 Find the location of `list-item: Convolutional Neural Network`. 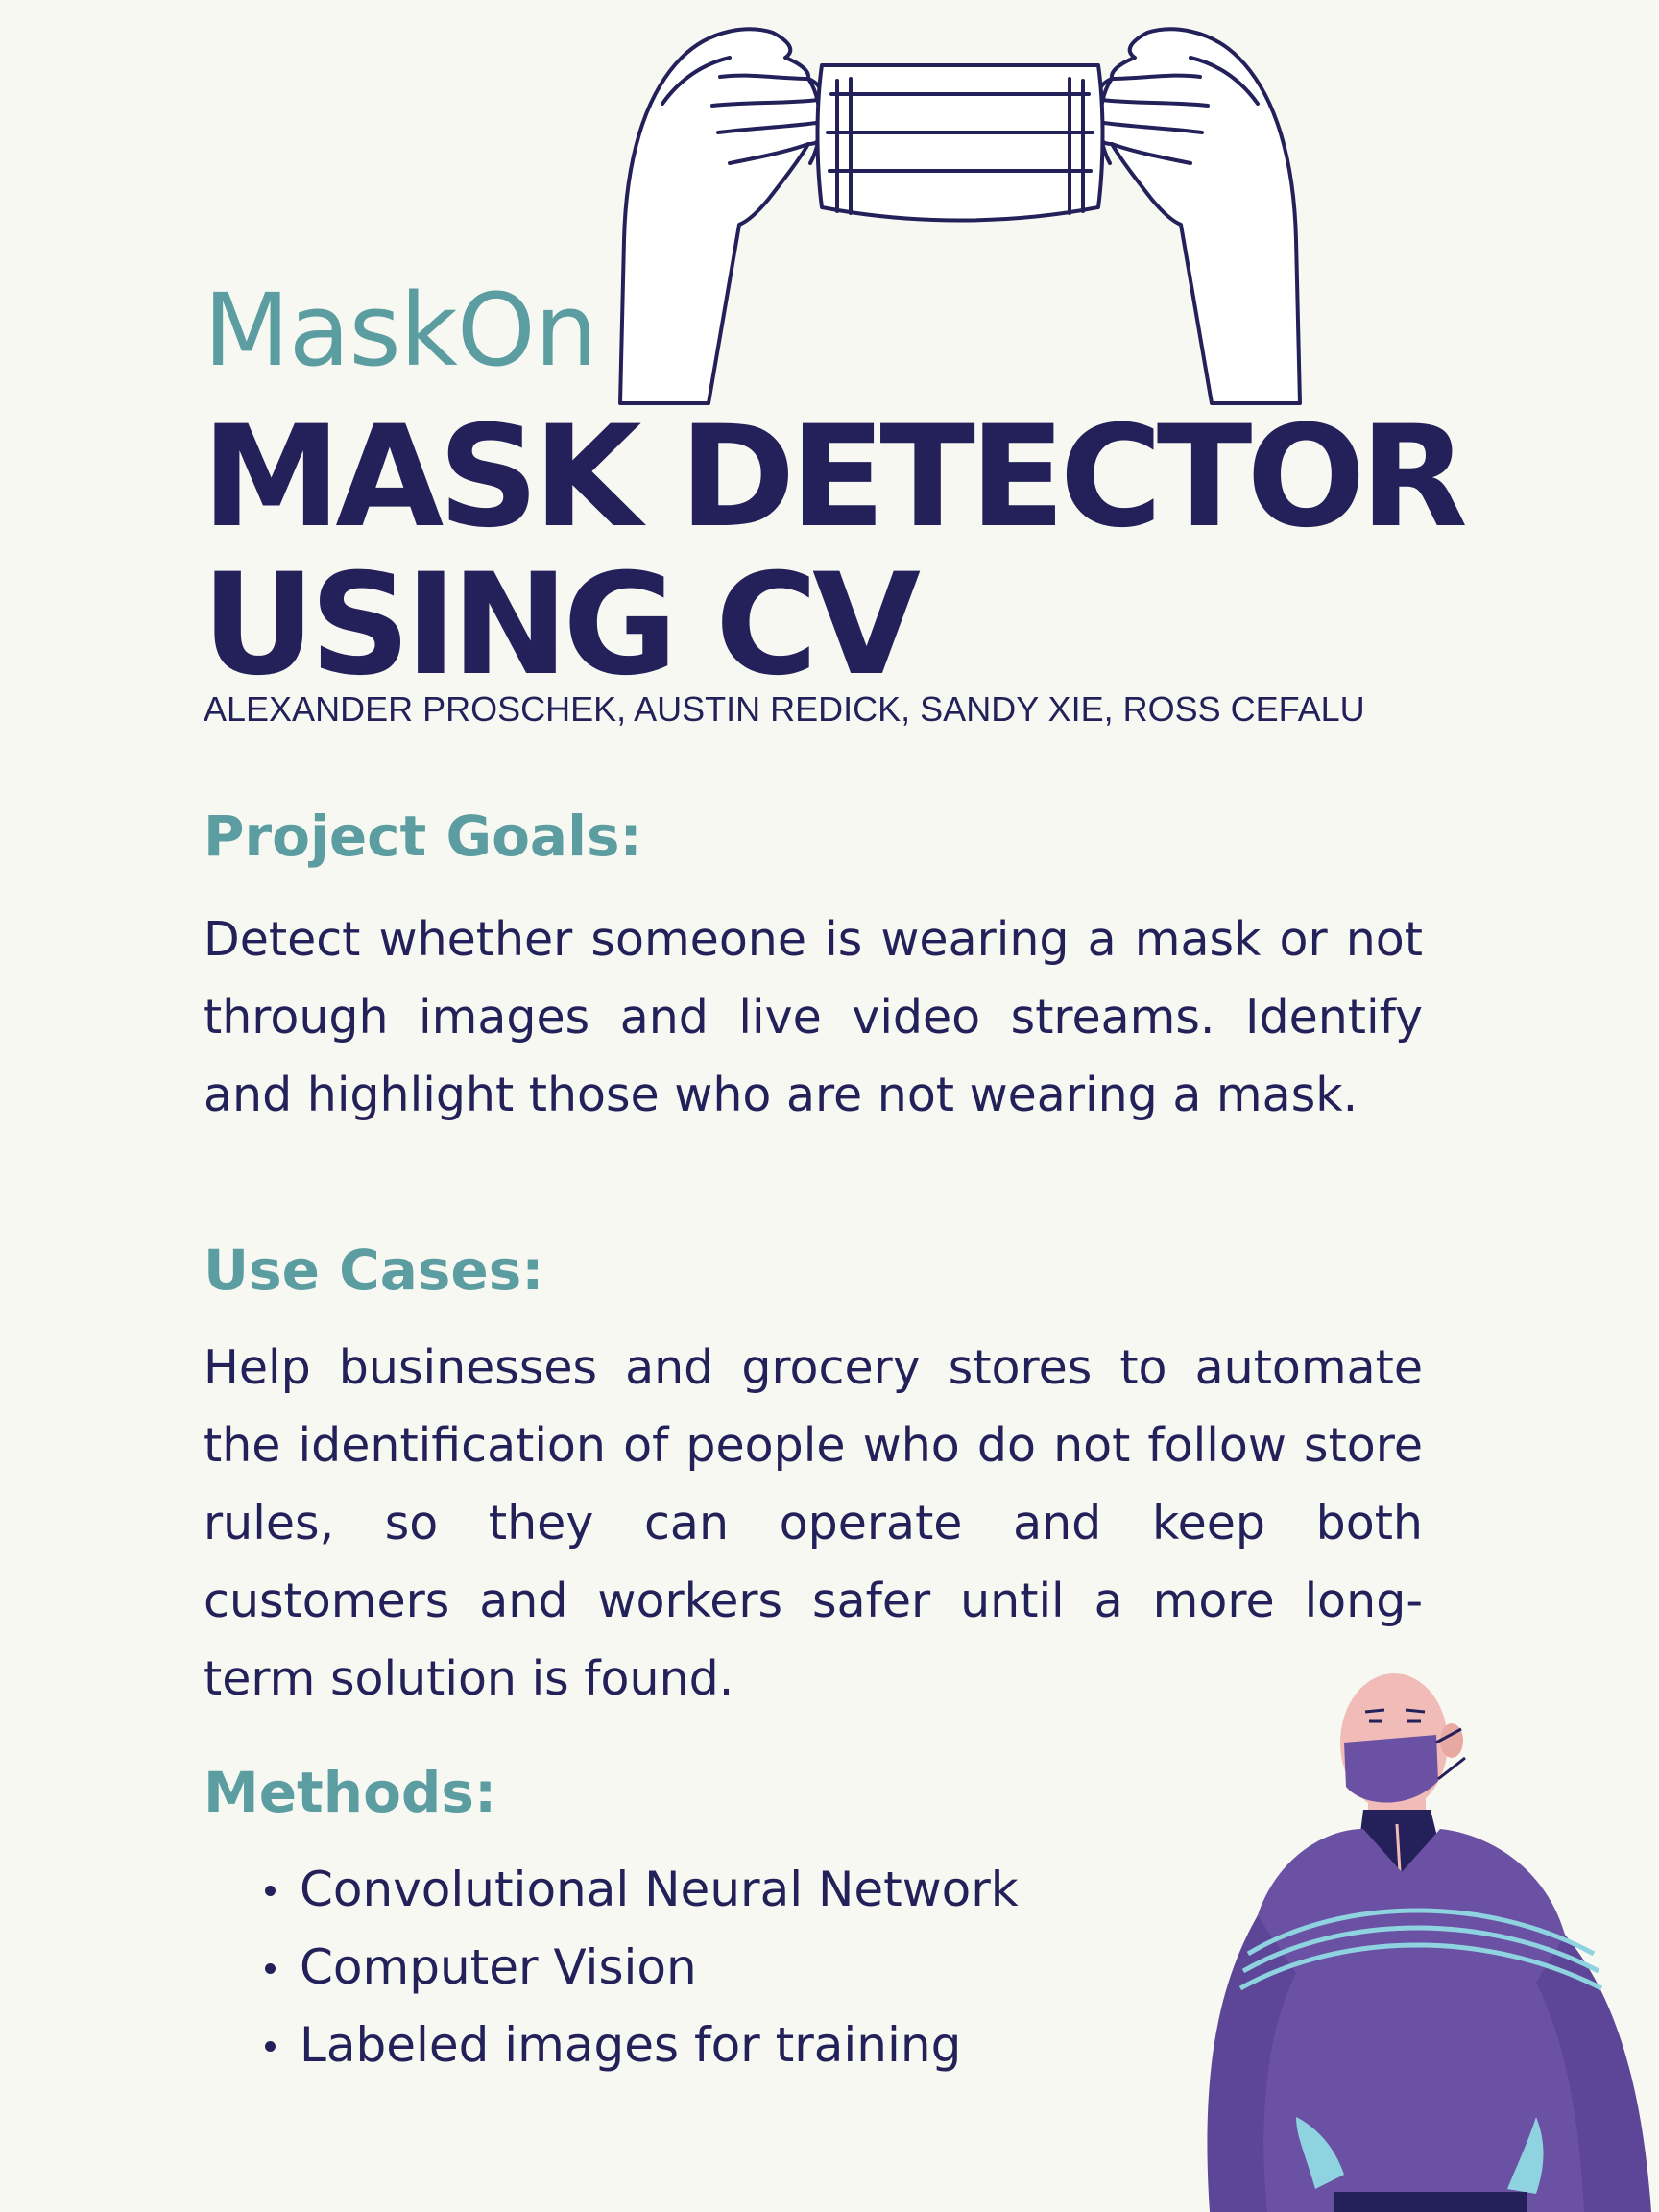

list-item: Convolutional Neural Network is located at coordinates (642, 1890).